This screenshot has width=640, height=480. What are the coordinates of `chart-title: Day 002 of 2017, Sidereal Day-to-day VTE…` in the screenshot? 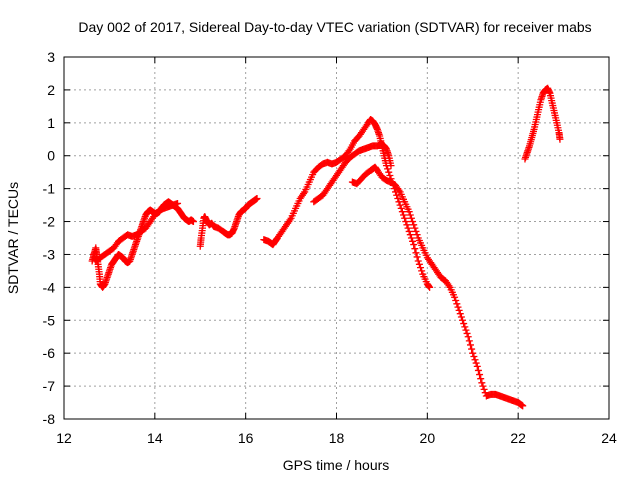 It's located at (334, 27).